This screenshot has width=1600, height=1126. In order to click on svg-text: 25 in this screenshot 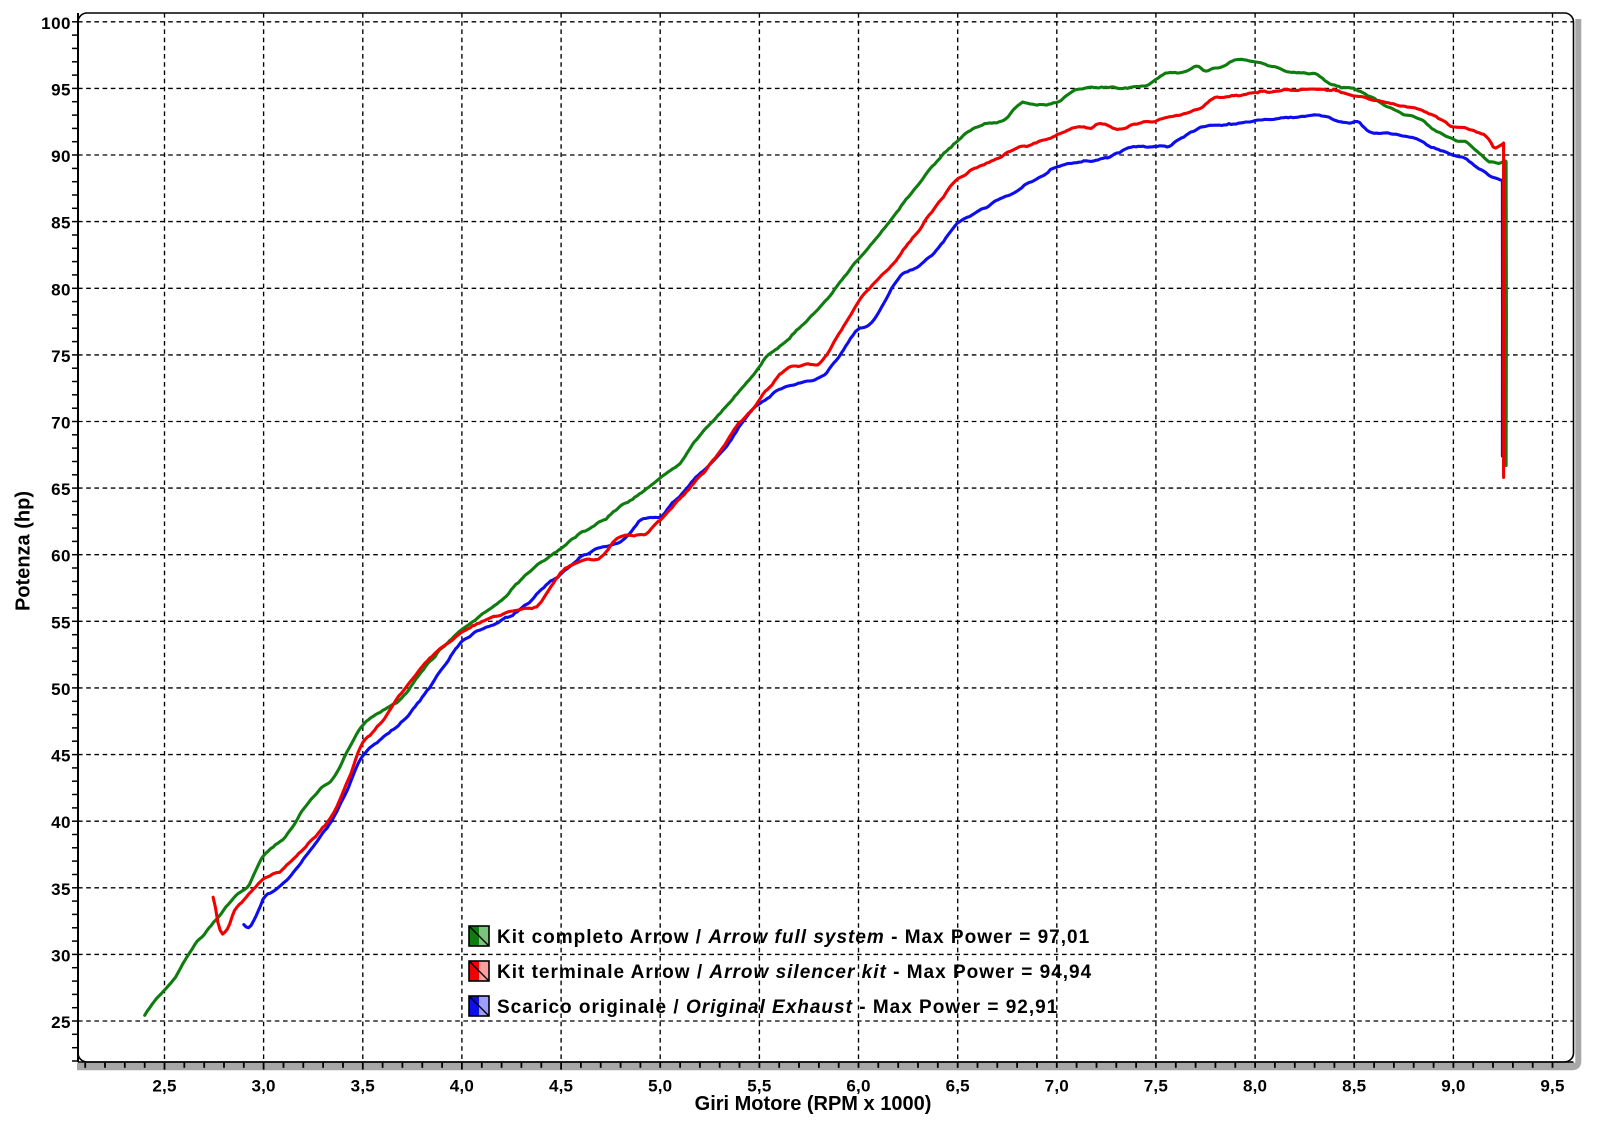, I will do `click(61, 1022)`.